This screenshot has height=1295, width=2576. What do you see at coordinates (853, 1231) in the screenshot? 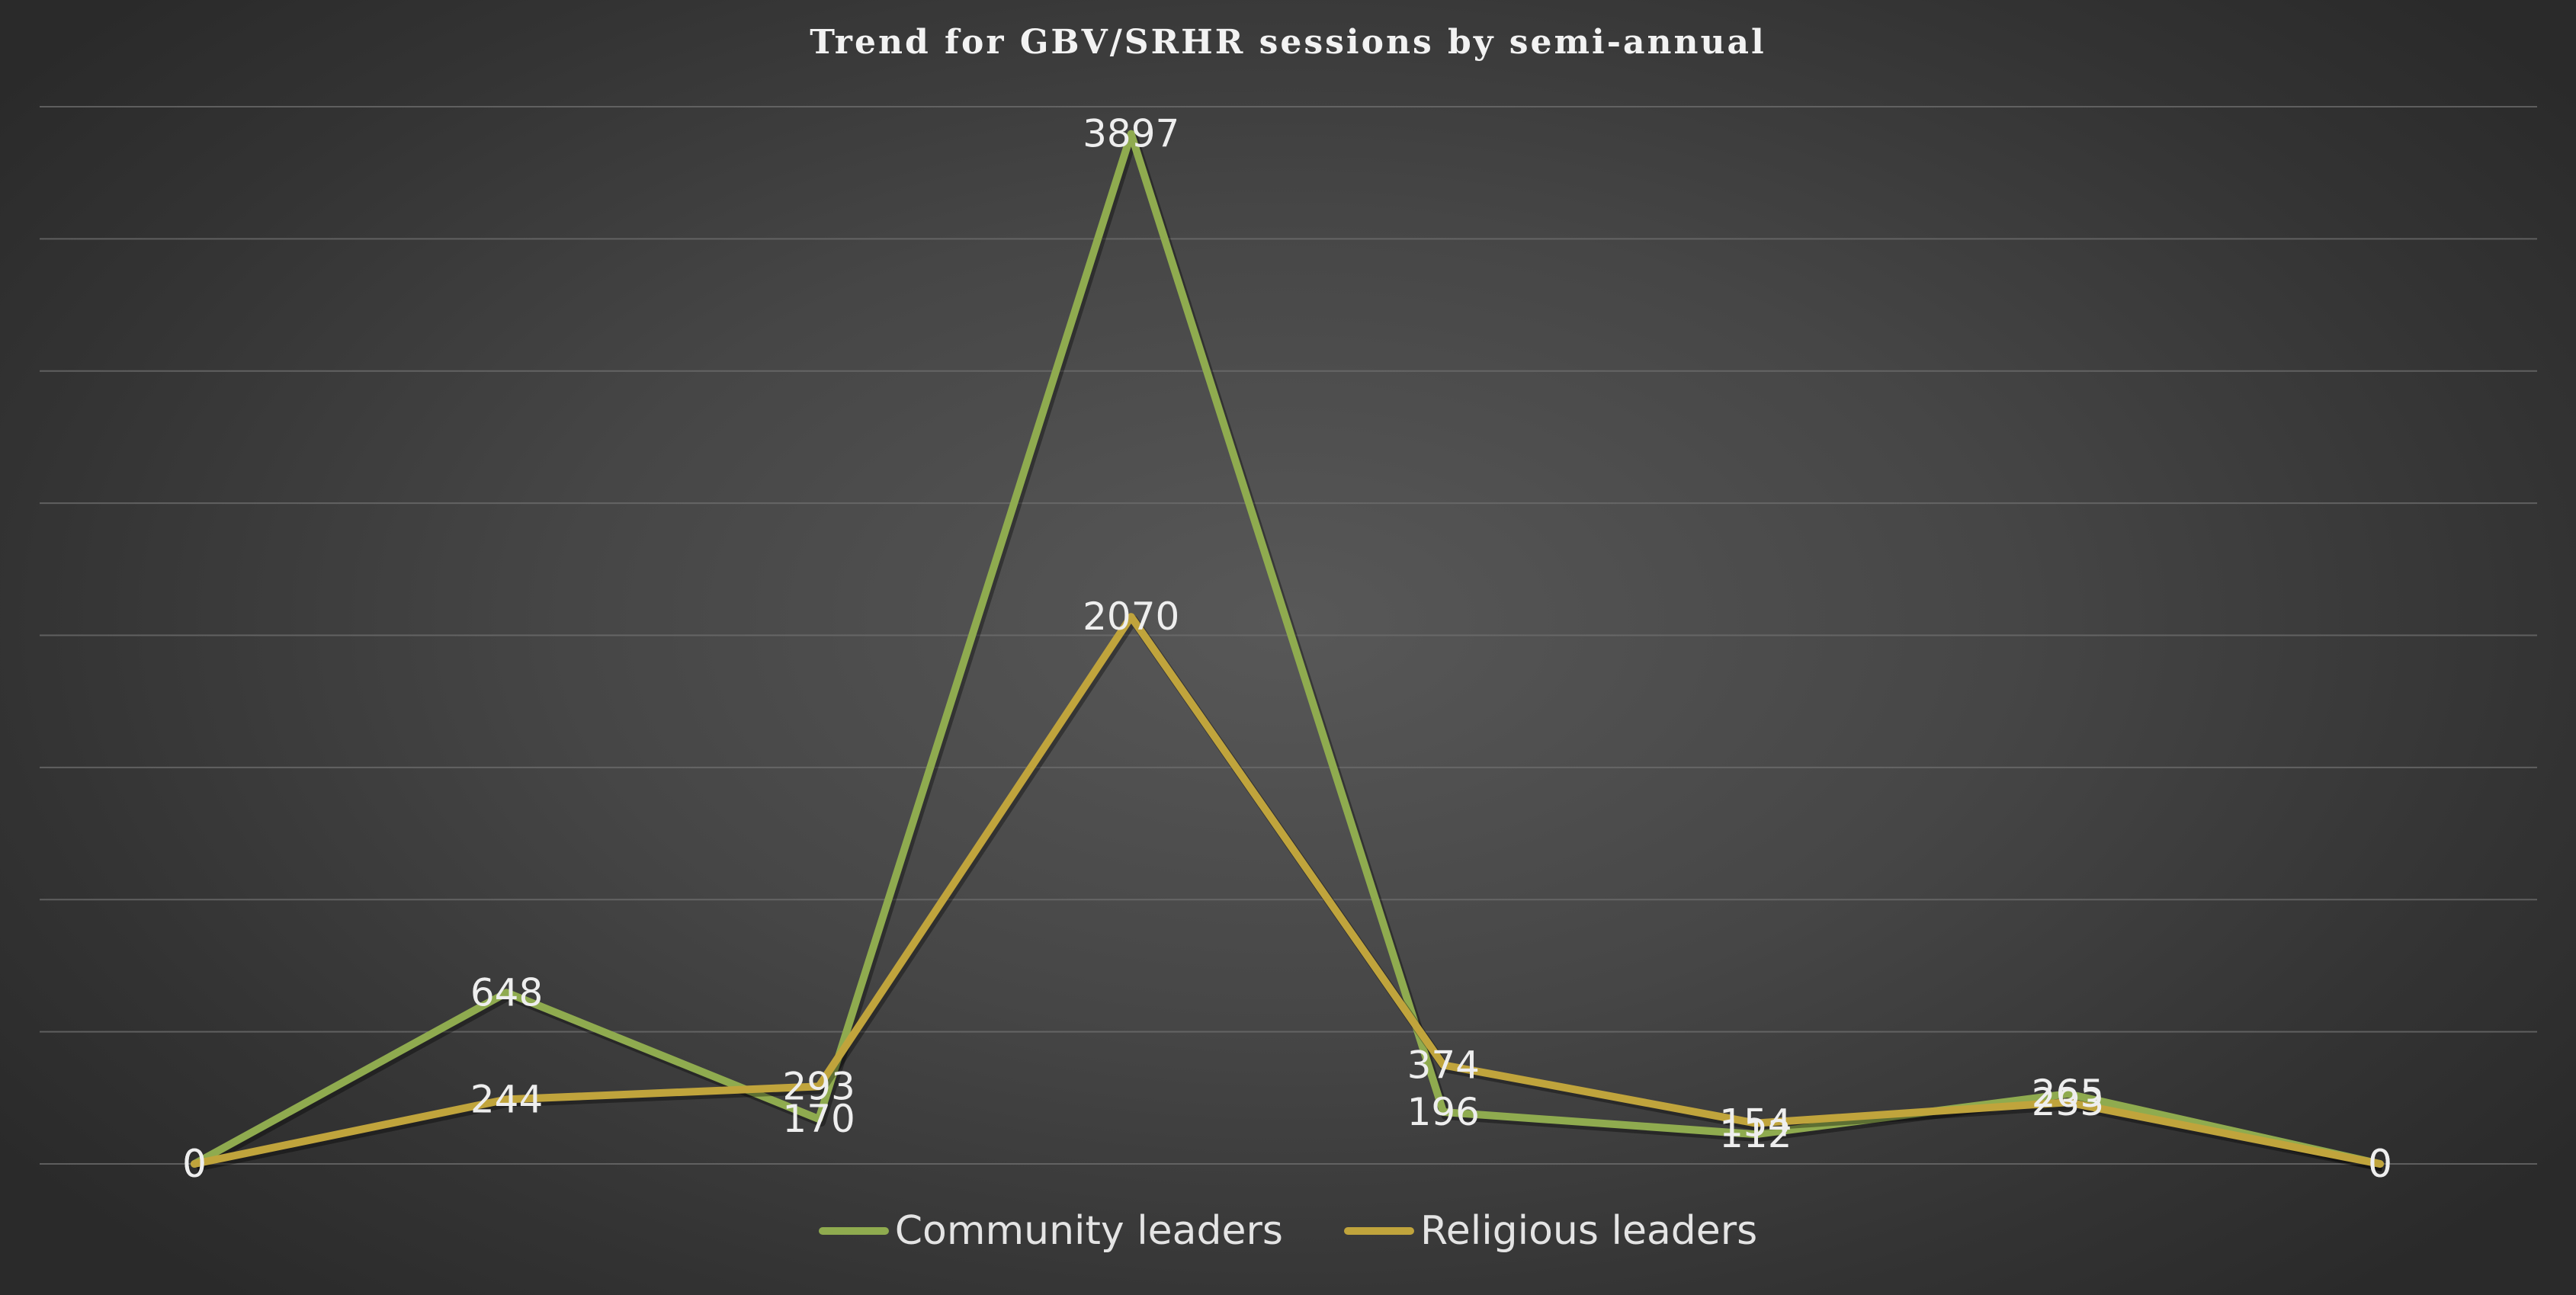
I see `legend-swatch-community-leaders` at bounding box center [853, 1231].